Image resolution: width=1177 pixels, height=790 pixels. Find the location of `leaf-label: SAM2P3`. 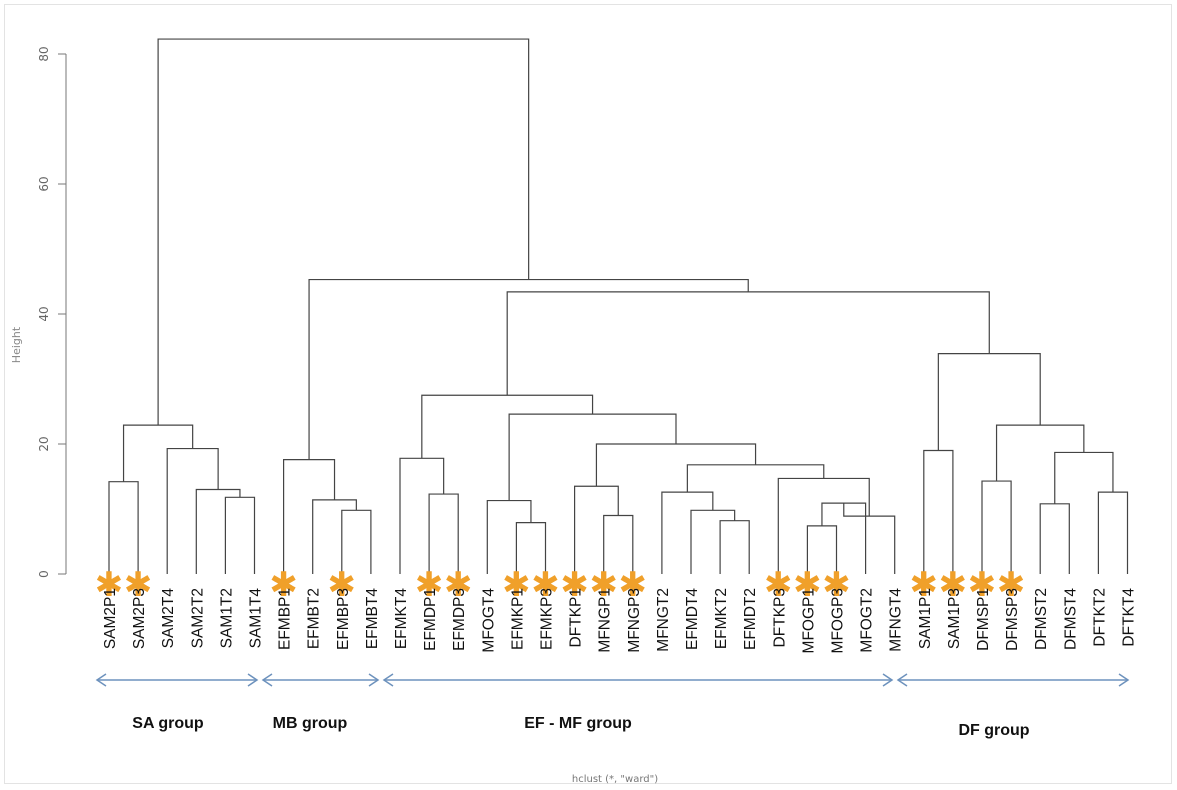

leaf-label: SAM2P3 is located at coordinates (139, 618).